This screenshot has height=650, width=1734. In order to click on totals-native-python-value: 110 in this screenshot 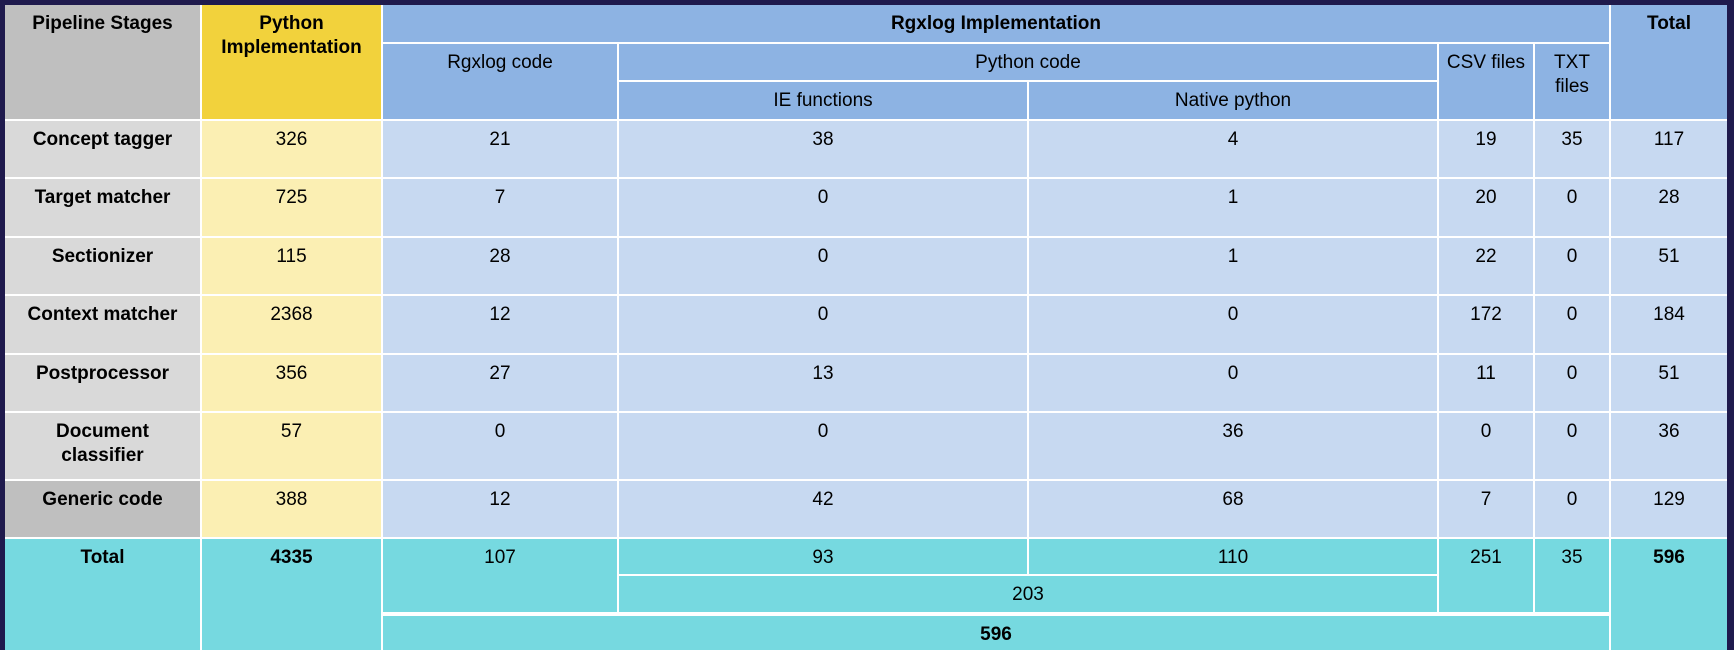, I will do `click(1233, 556)`.